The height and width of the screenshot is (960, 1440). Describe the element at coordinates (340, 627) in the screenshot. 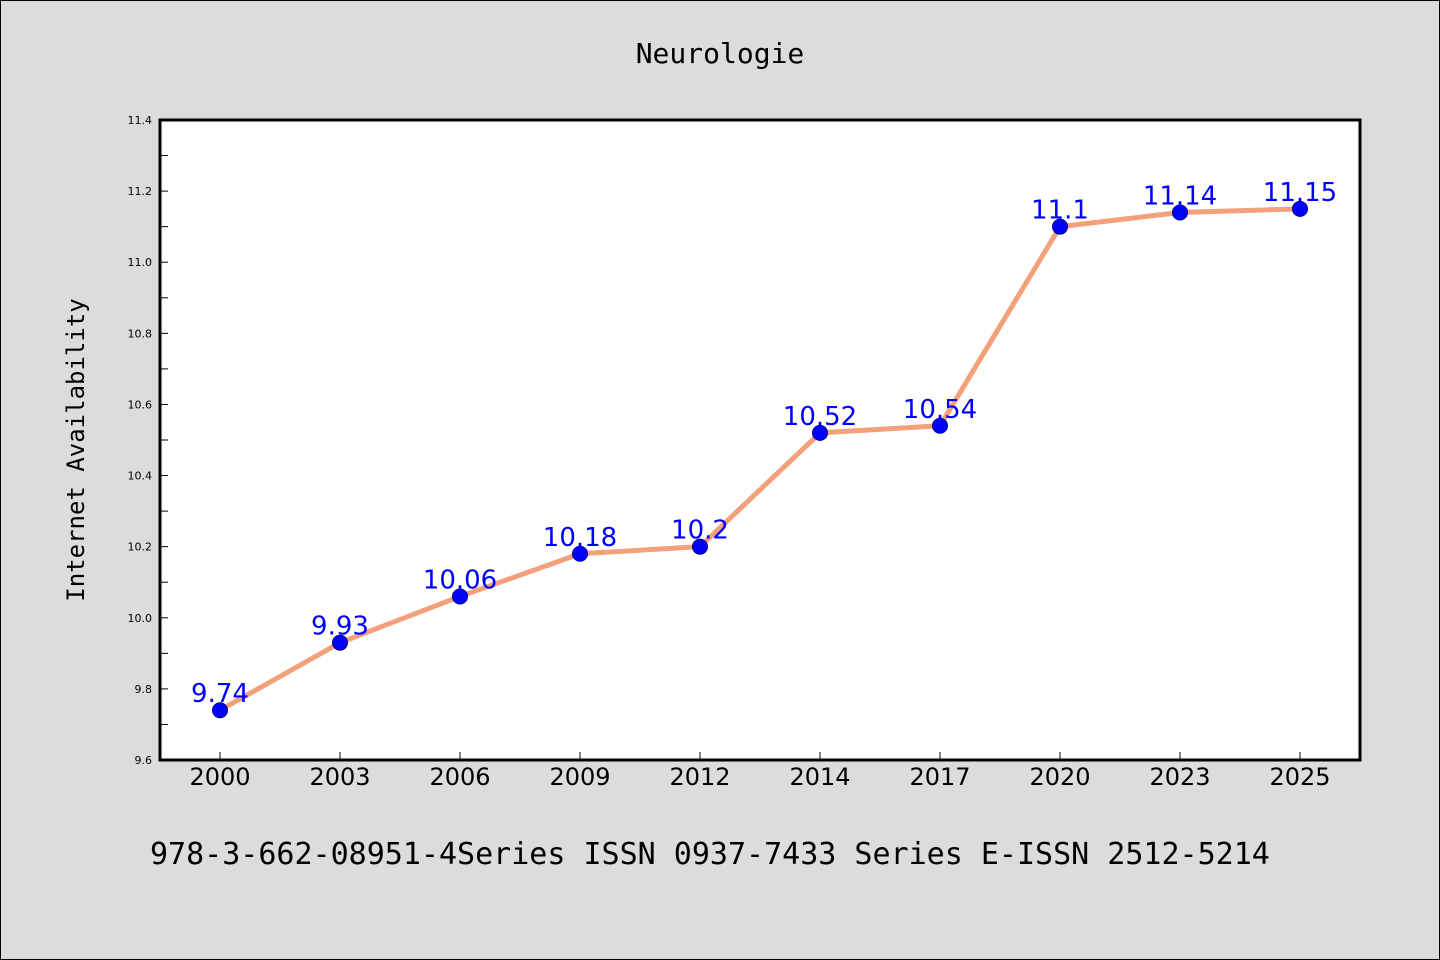

I see `data-label: 9.93` at that location.